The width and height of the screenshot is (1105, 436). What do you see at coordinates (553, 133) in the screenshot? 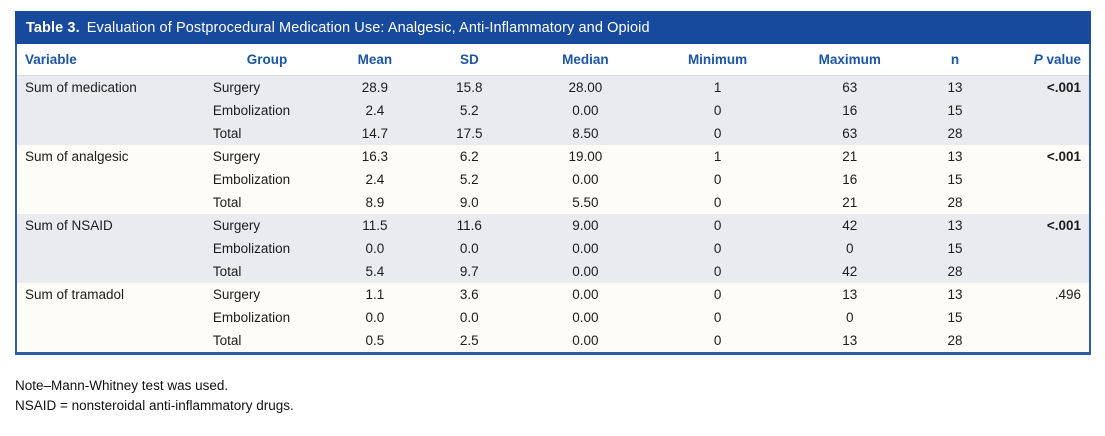
I see `table-row: Total 14.7 17.5 8.50 0 63 28` at bounding box center [553, 133].